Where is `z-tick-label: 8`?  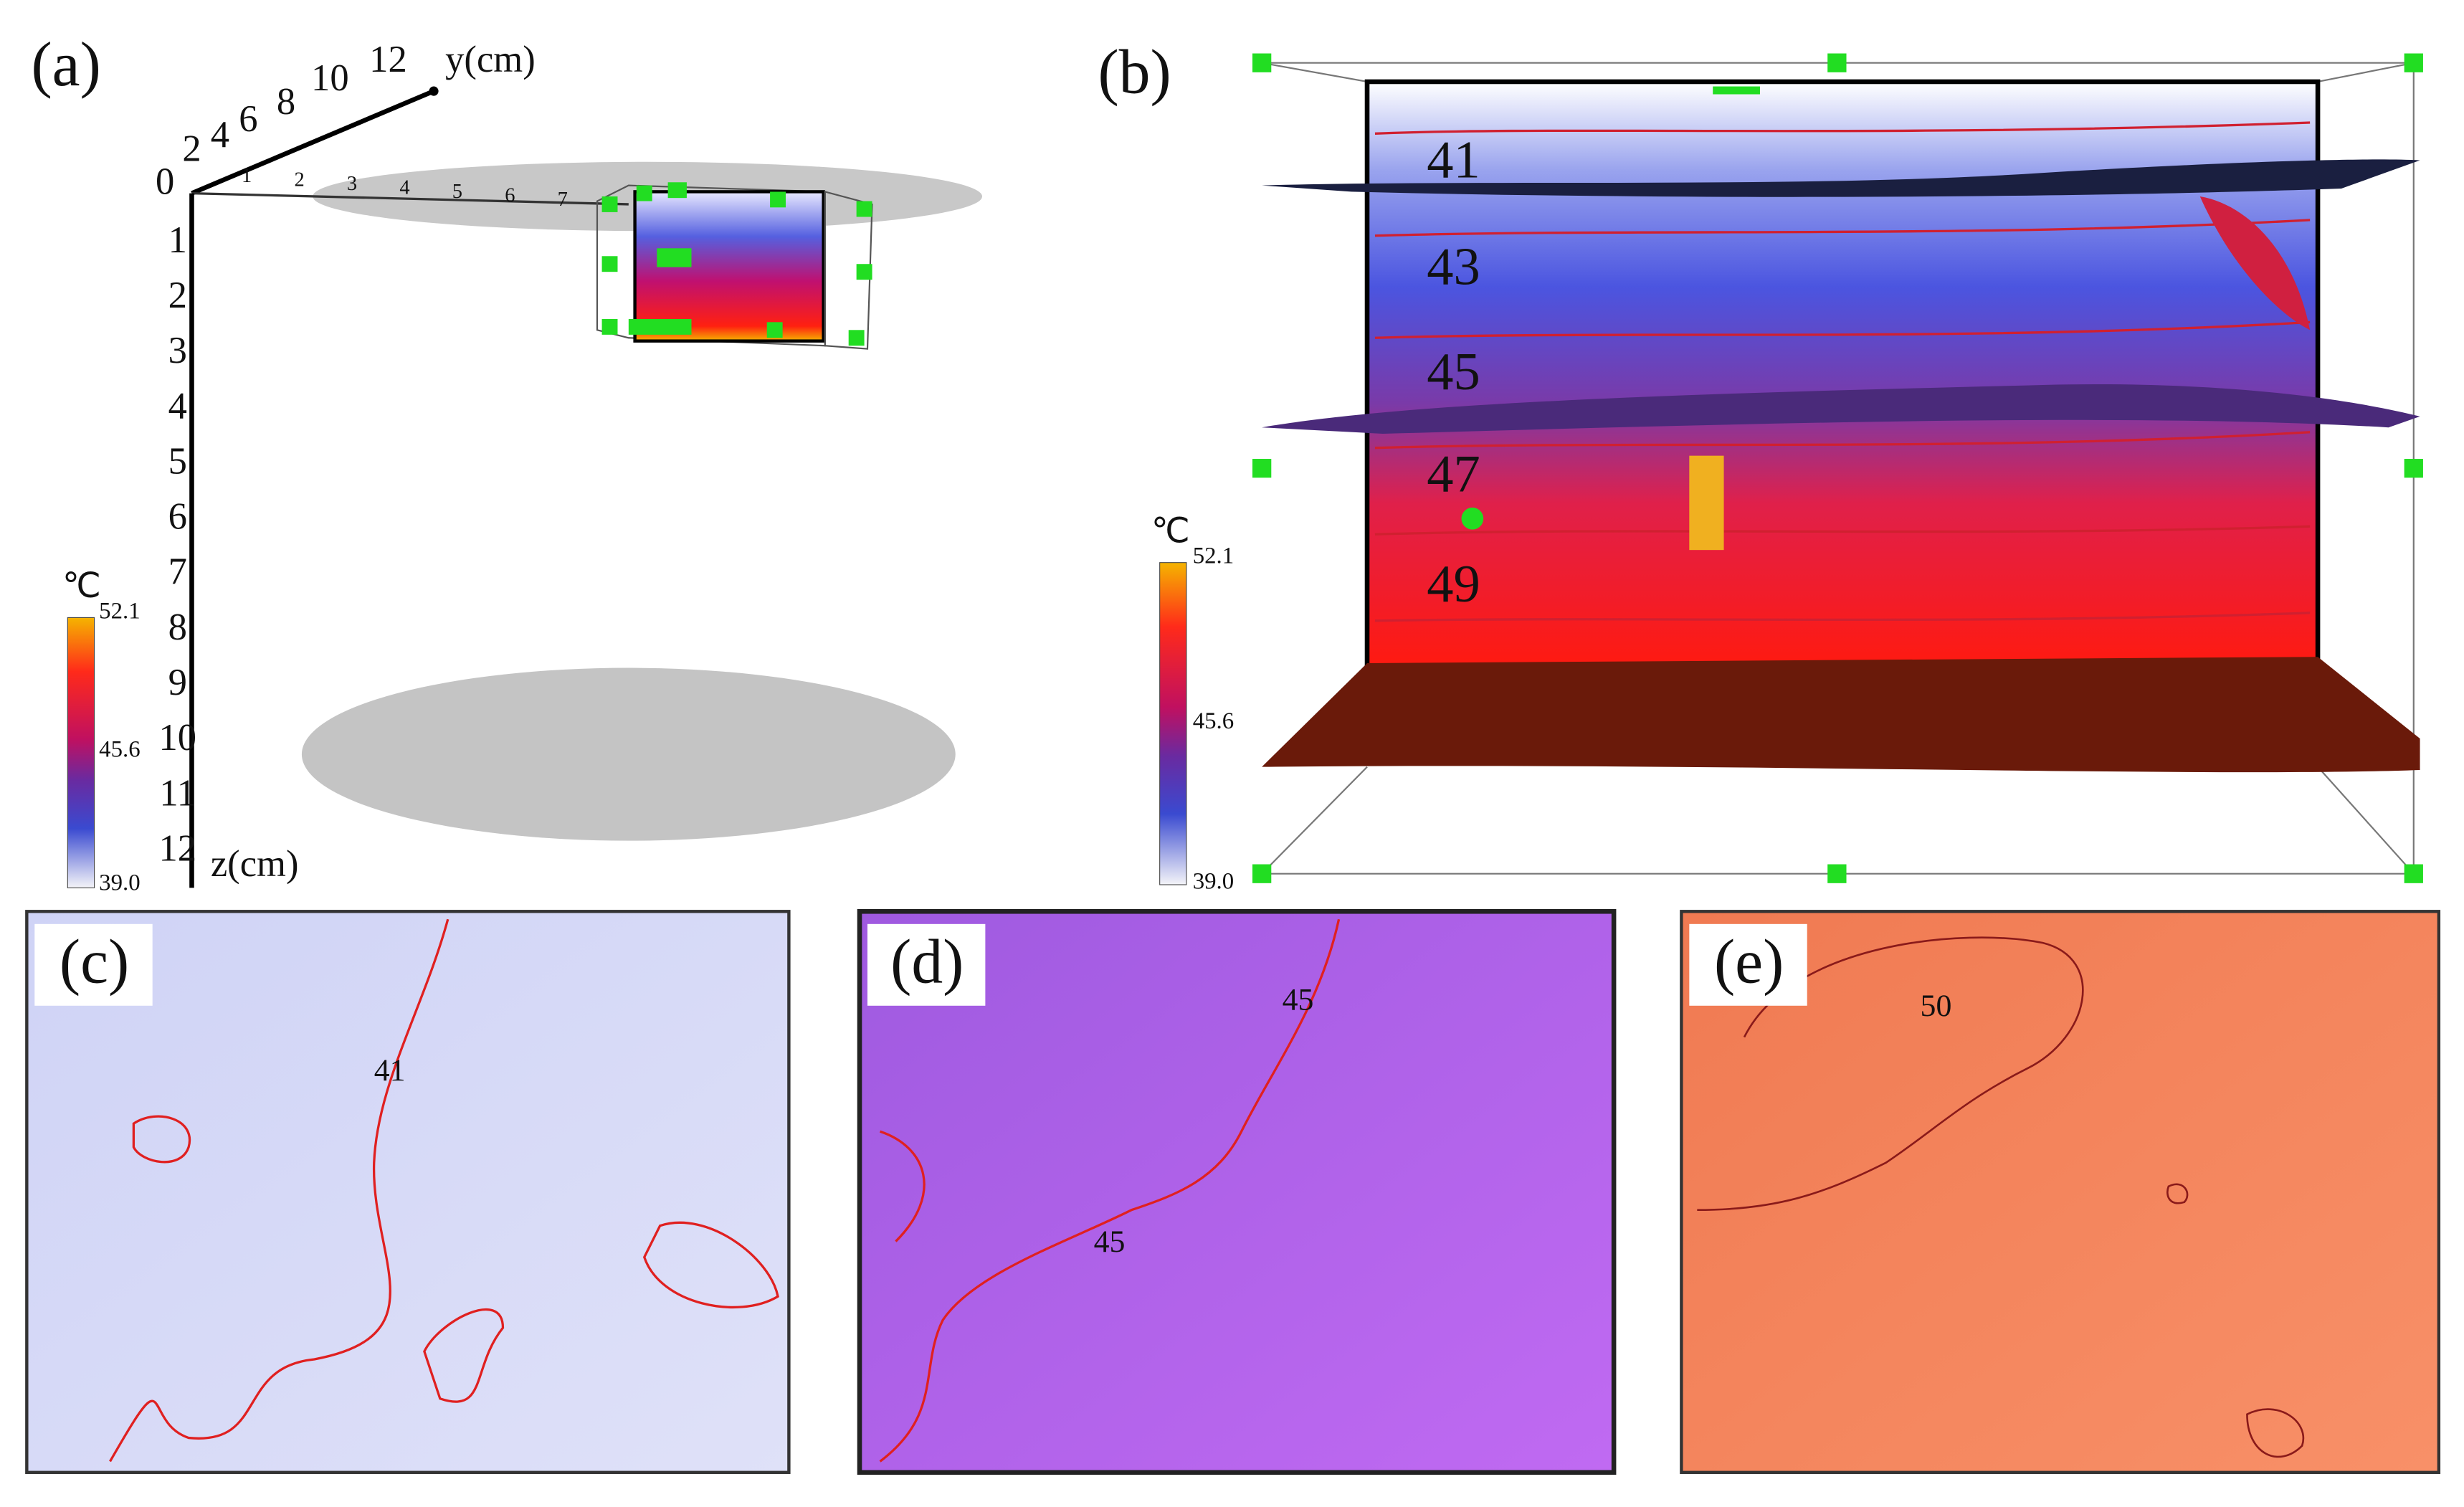 z-tick-label: 8 is located at coordinates (177, 627).